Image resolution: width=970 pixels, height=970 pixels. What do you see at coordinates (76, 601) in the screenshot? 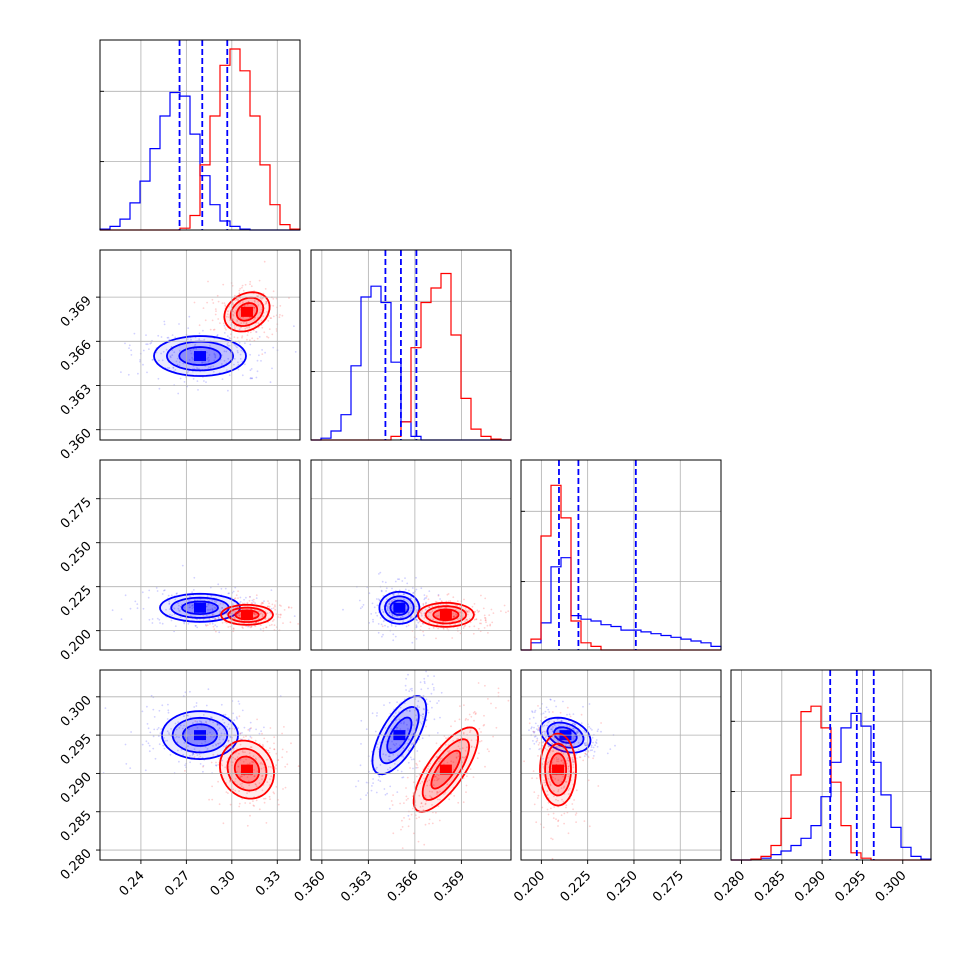
I see `tick-label: 0.225` at bounding box center [76, 601].